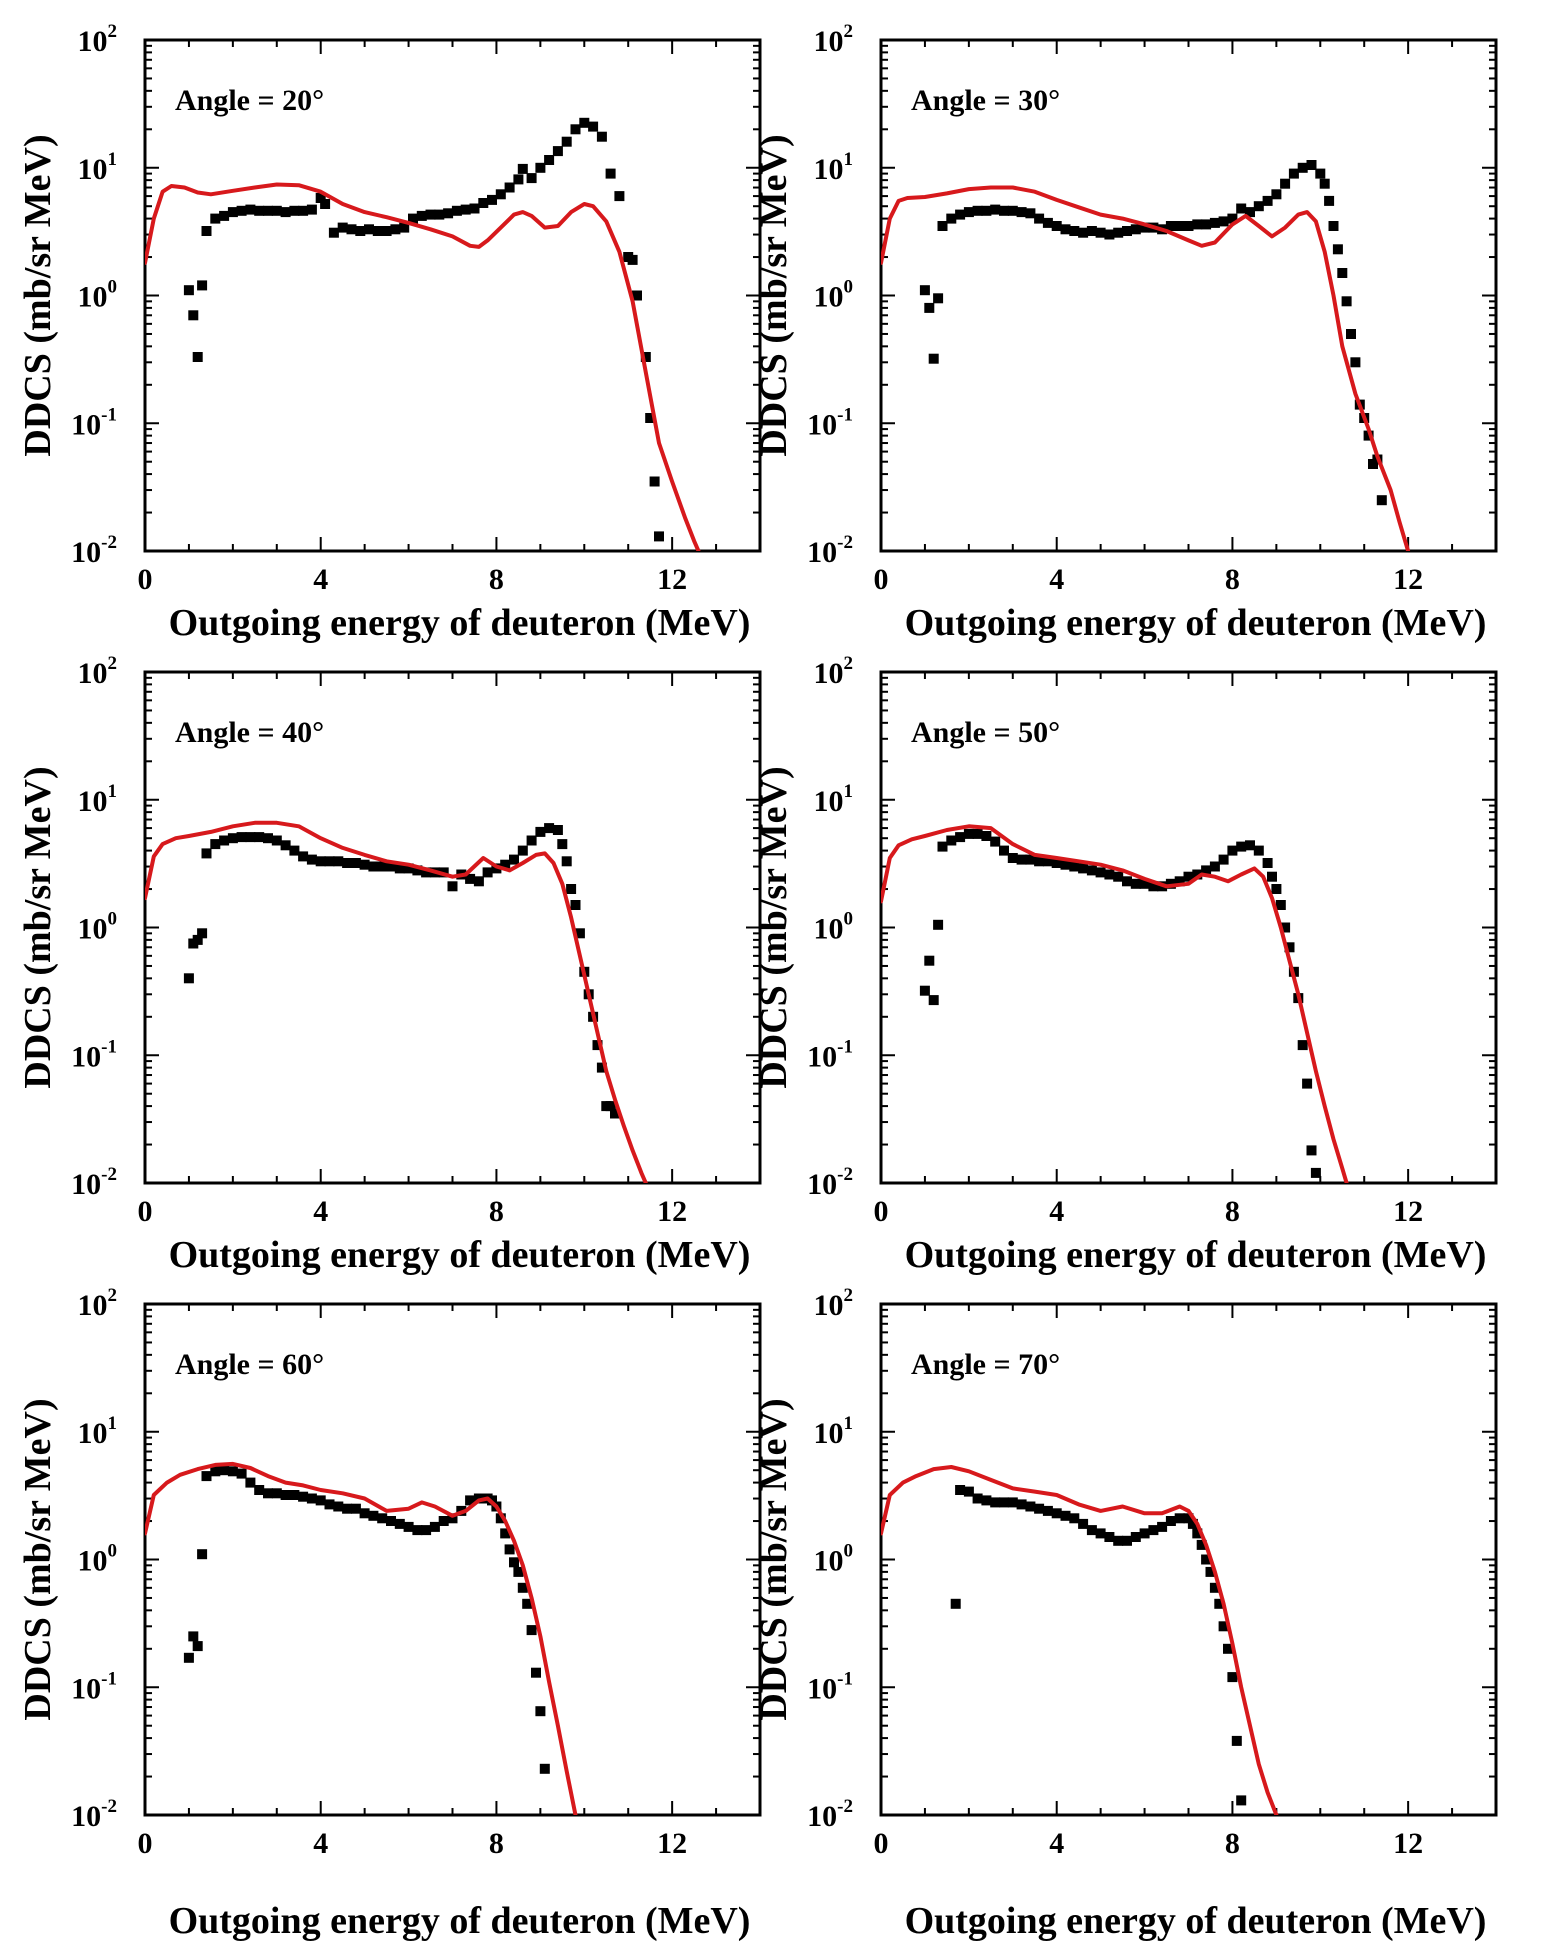  I want to click on x-tick-label: 0, so click(145, 1211).